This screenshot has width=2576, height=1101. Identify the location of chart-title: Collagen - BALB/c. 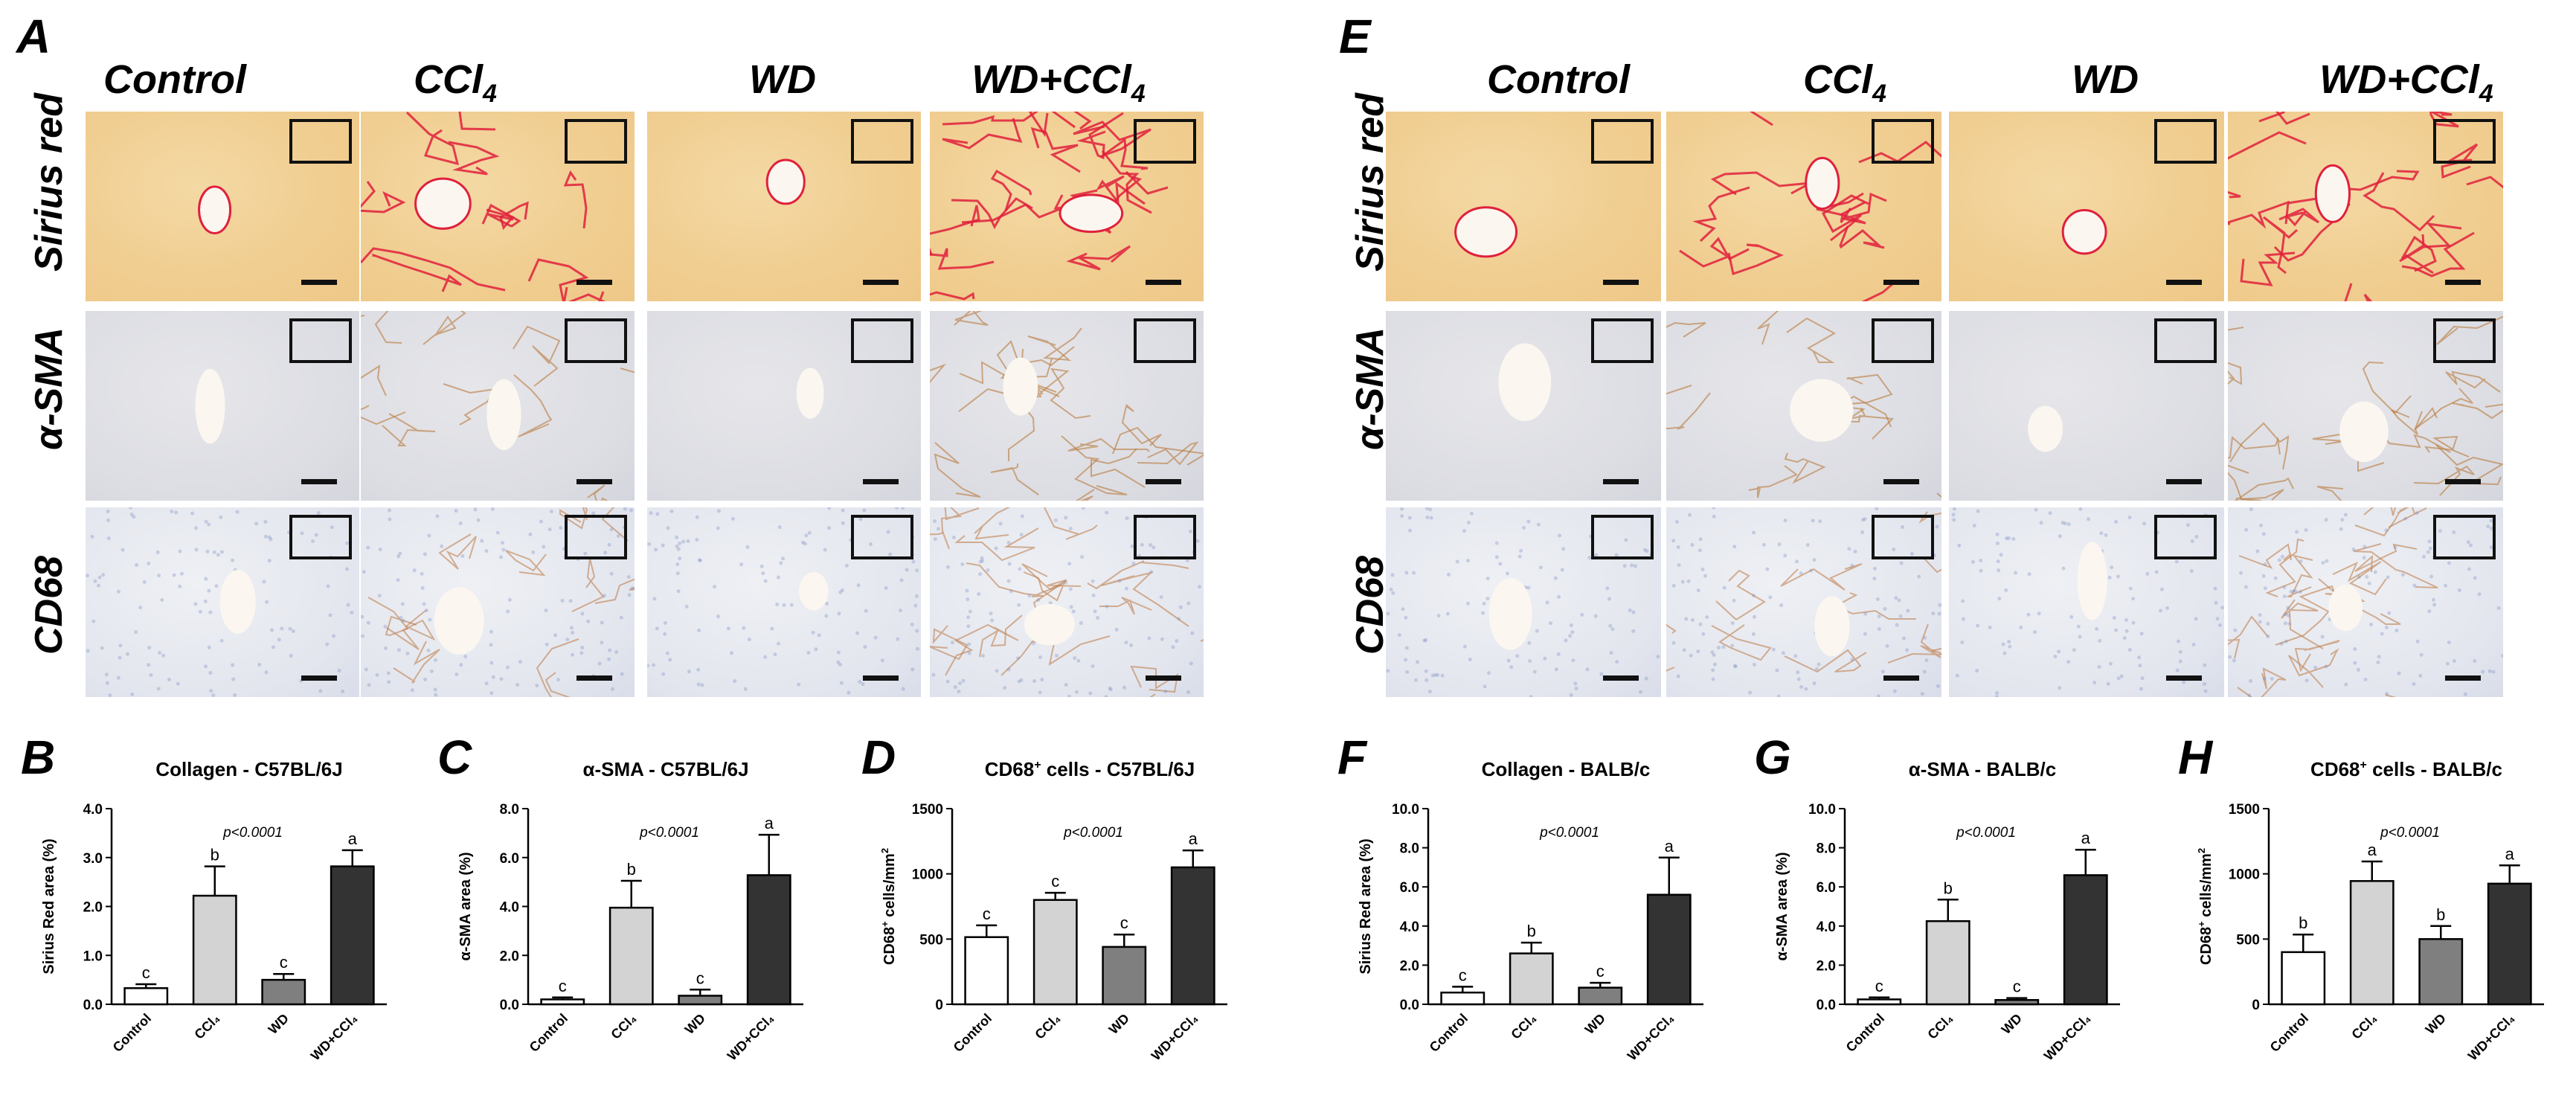
(1566, 769).